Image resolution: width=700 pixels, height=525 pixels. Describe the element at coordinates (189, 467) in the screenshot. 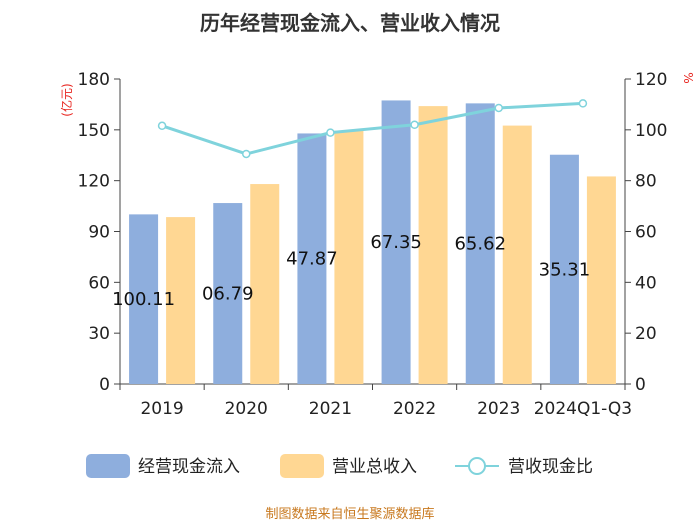

I see `legend-label: 经营现金流入` at that location.